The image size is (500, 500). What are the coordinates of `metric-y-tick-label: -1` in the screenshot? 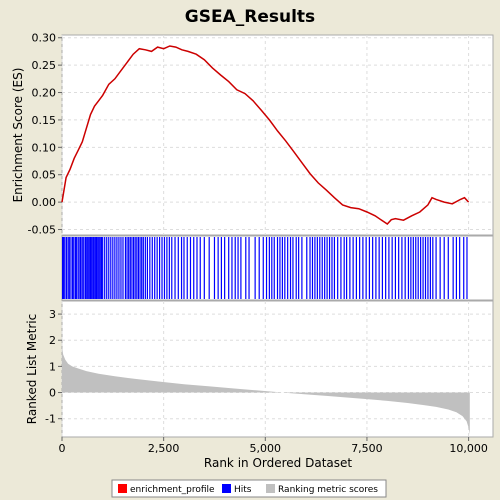 It's located at (50, 419).